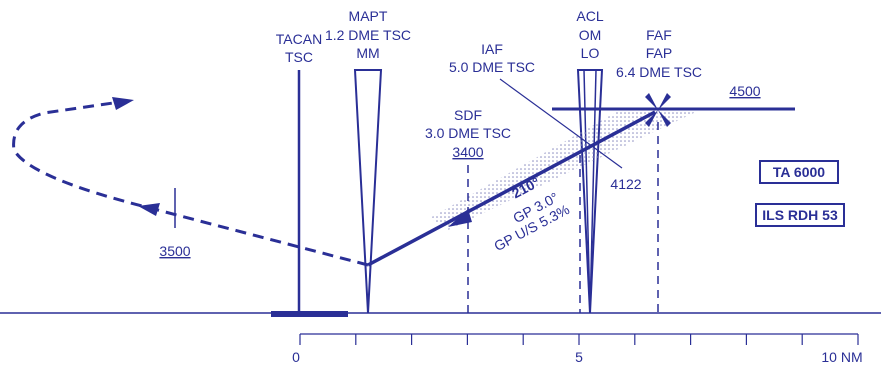  Describe the element at coordinates (589, 16) in the screenshot. I see `acl-label-1: ACL` at that location.